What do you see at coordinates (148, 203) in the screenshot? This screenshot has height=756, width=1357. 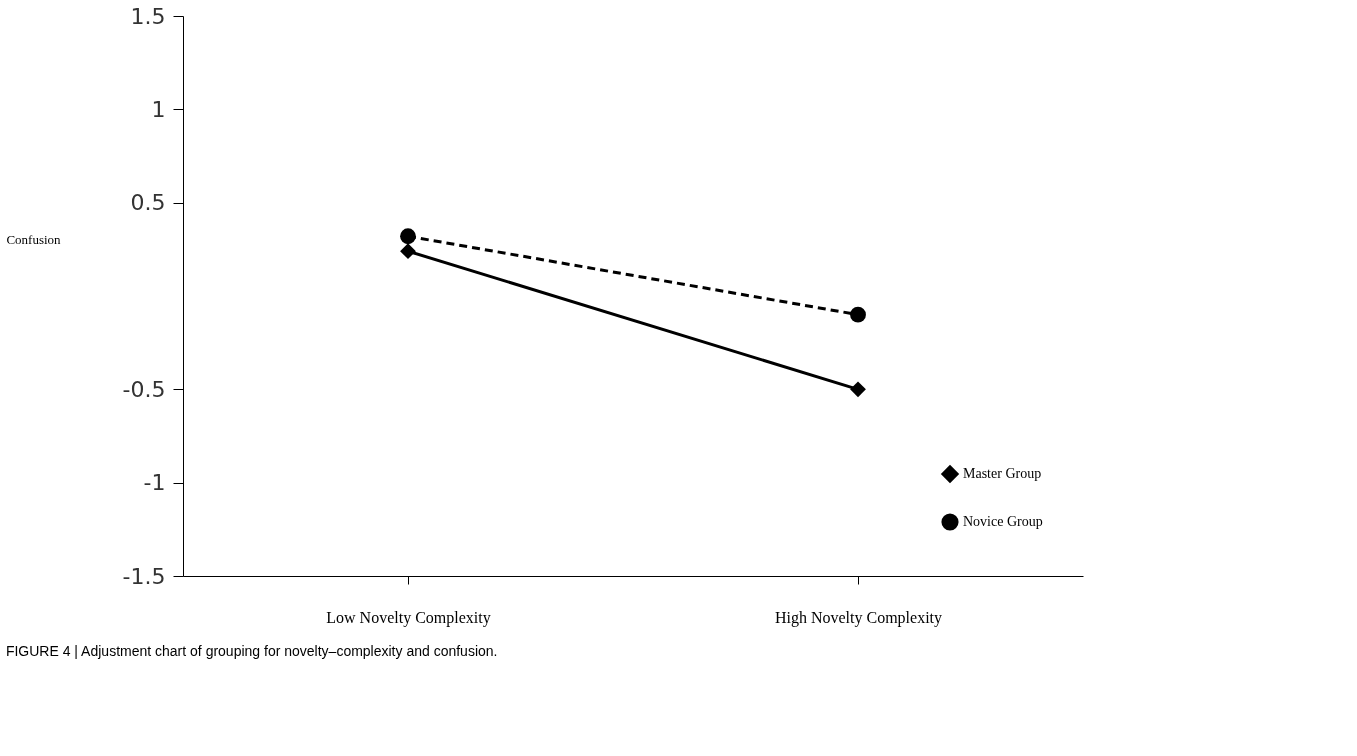 I see `y-tick-label: 0.5` at bounding box center [148, 203].